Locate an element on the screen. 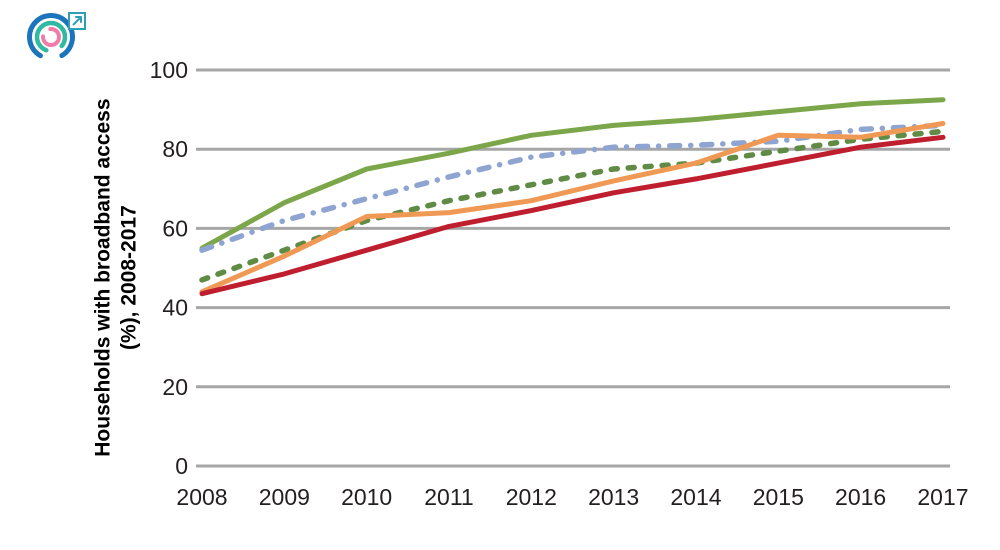 The width and height of the screenshot is (1000, 550). y-tick-label-40: 40 is located at coordinates (175, 308).